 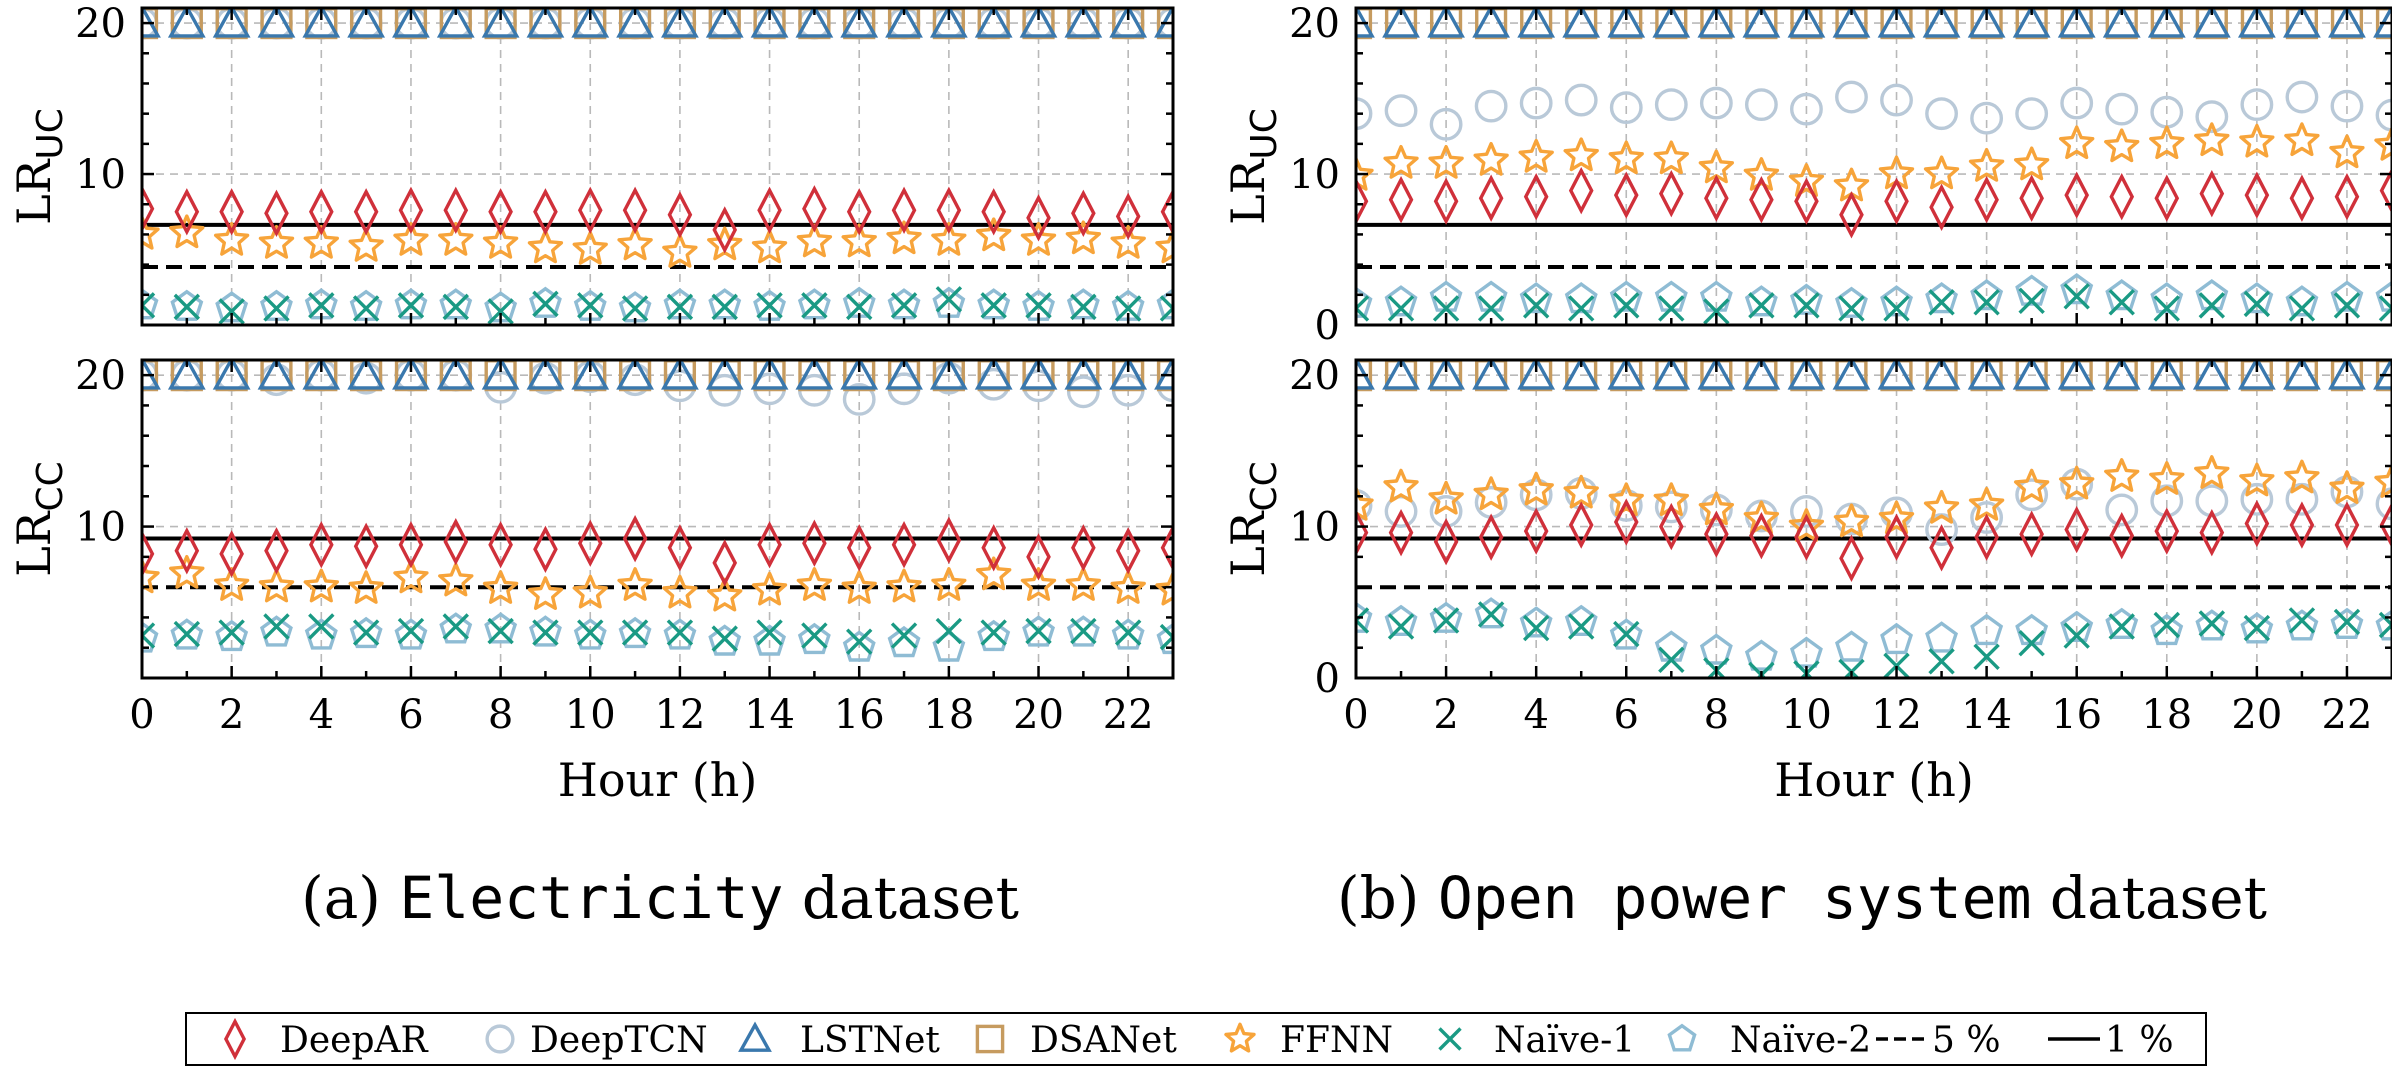 What do you see at coordinates (2256, 715) in the screenshot?
I see `x-tick-label: 20` at bounding box center [2256, 715].